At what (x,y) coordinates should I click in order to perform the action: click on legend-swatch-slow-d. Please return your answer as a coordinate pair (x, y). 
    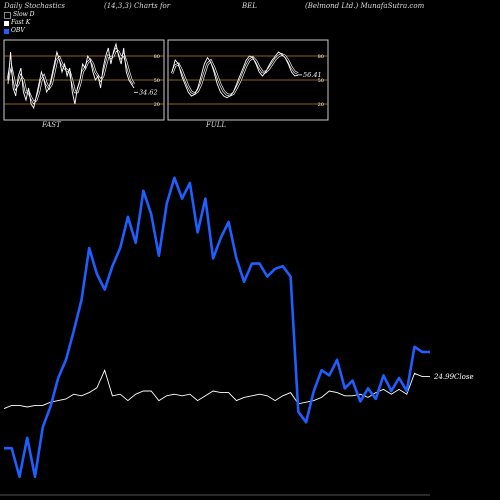
    Looking at the image, I should click on (7, 15).